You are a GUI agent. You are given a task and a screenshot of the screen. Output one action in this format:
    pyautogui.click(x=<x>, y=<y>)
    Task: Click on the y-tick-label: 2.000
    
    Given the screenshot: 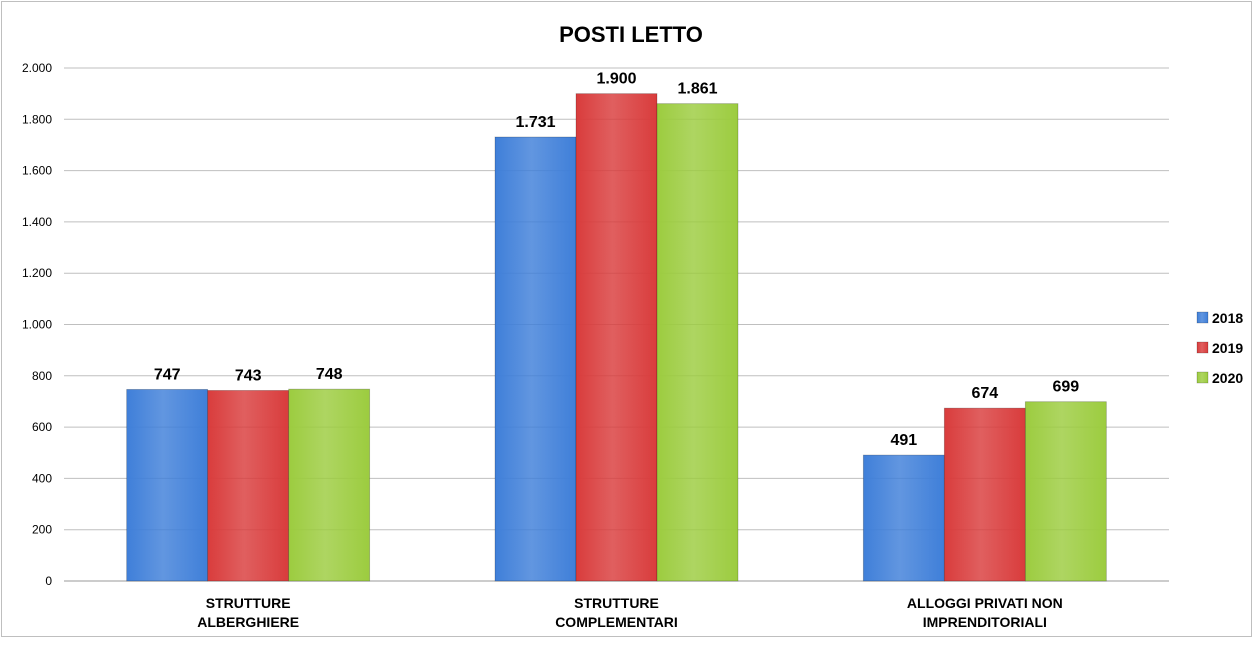 What is the action you would take?
    pyautogui.click(x=37, y=68)
    